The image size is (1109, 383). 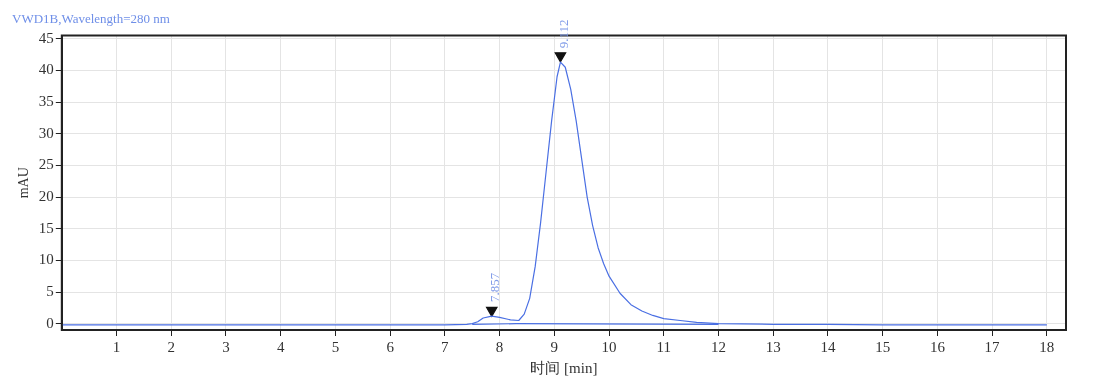 What do you see at coordinates (50, 322) in the screenshot?
I see `y-tick-label: 0` at bounding box center [50, 322].